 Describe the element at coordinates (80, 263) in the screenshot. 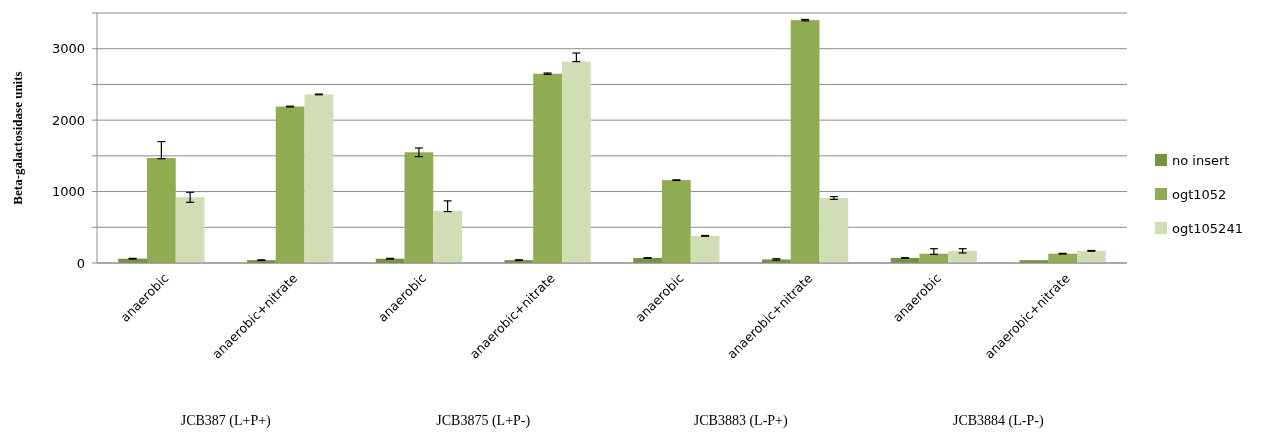

I see `y-tick-label: 0` at that location.